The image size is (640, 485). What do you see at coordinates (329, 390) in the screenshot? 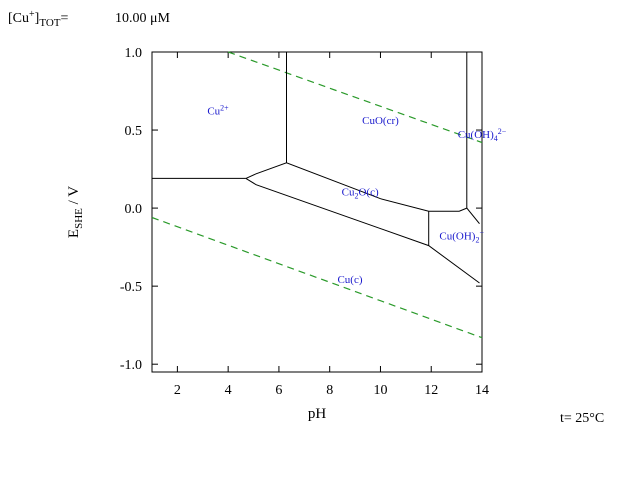
I see `x-tick-label: 8` at bounding box center [329, 390].